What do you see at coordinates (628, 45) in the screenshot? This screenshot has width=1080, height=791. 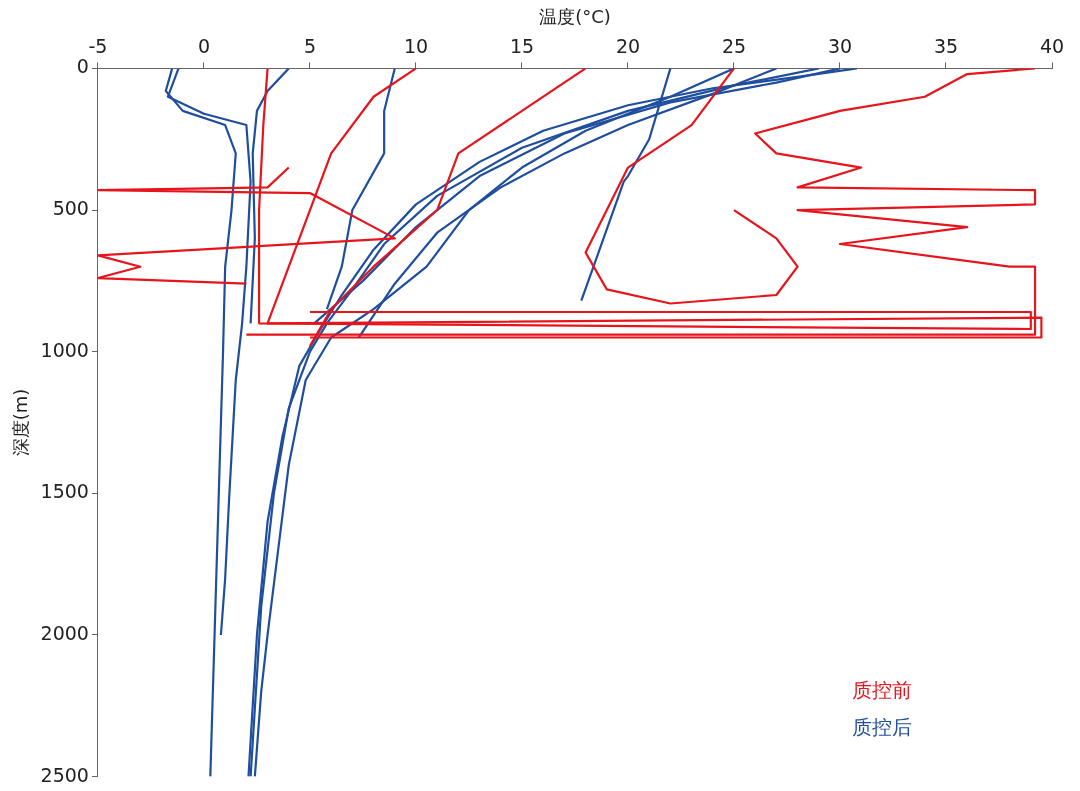 I see `x-tick-label: 20` at bounding box center [628, 45].